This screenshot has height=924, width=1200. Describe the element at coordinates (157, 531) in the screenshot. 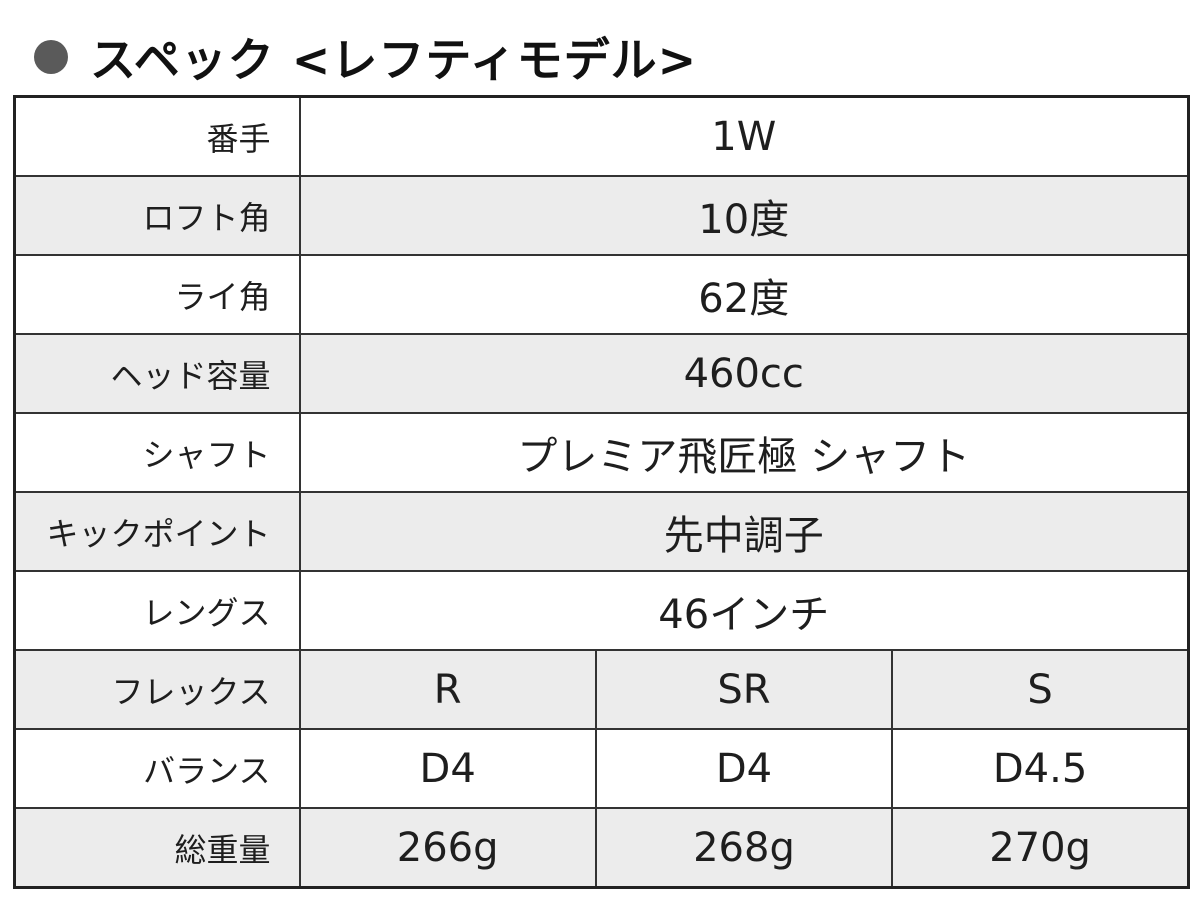

I see `spec-label: キックポイント` at that location.